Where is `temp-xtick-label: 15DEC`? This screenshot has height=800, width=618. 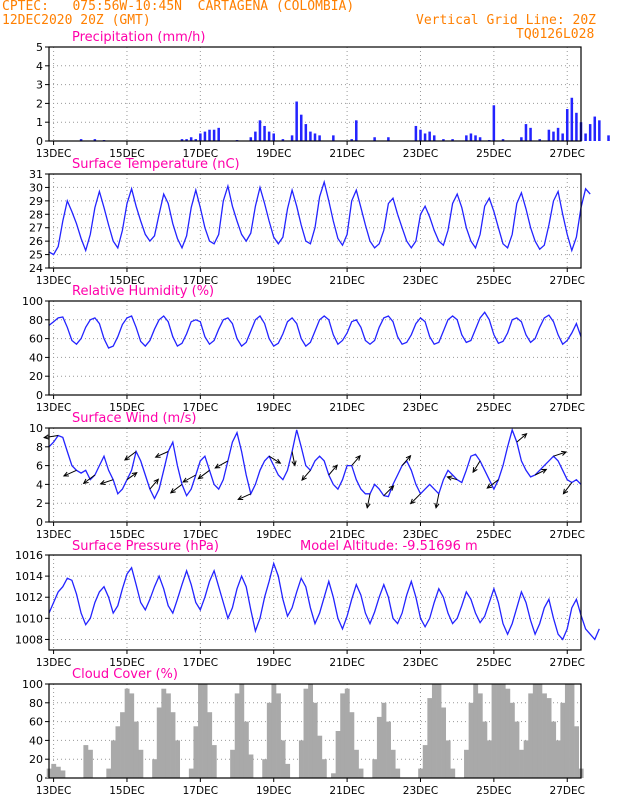
temp-xtick-label: 15DEC is located at coordinates (126, 281).